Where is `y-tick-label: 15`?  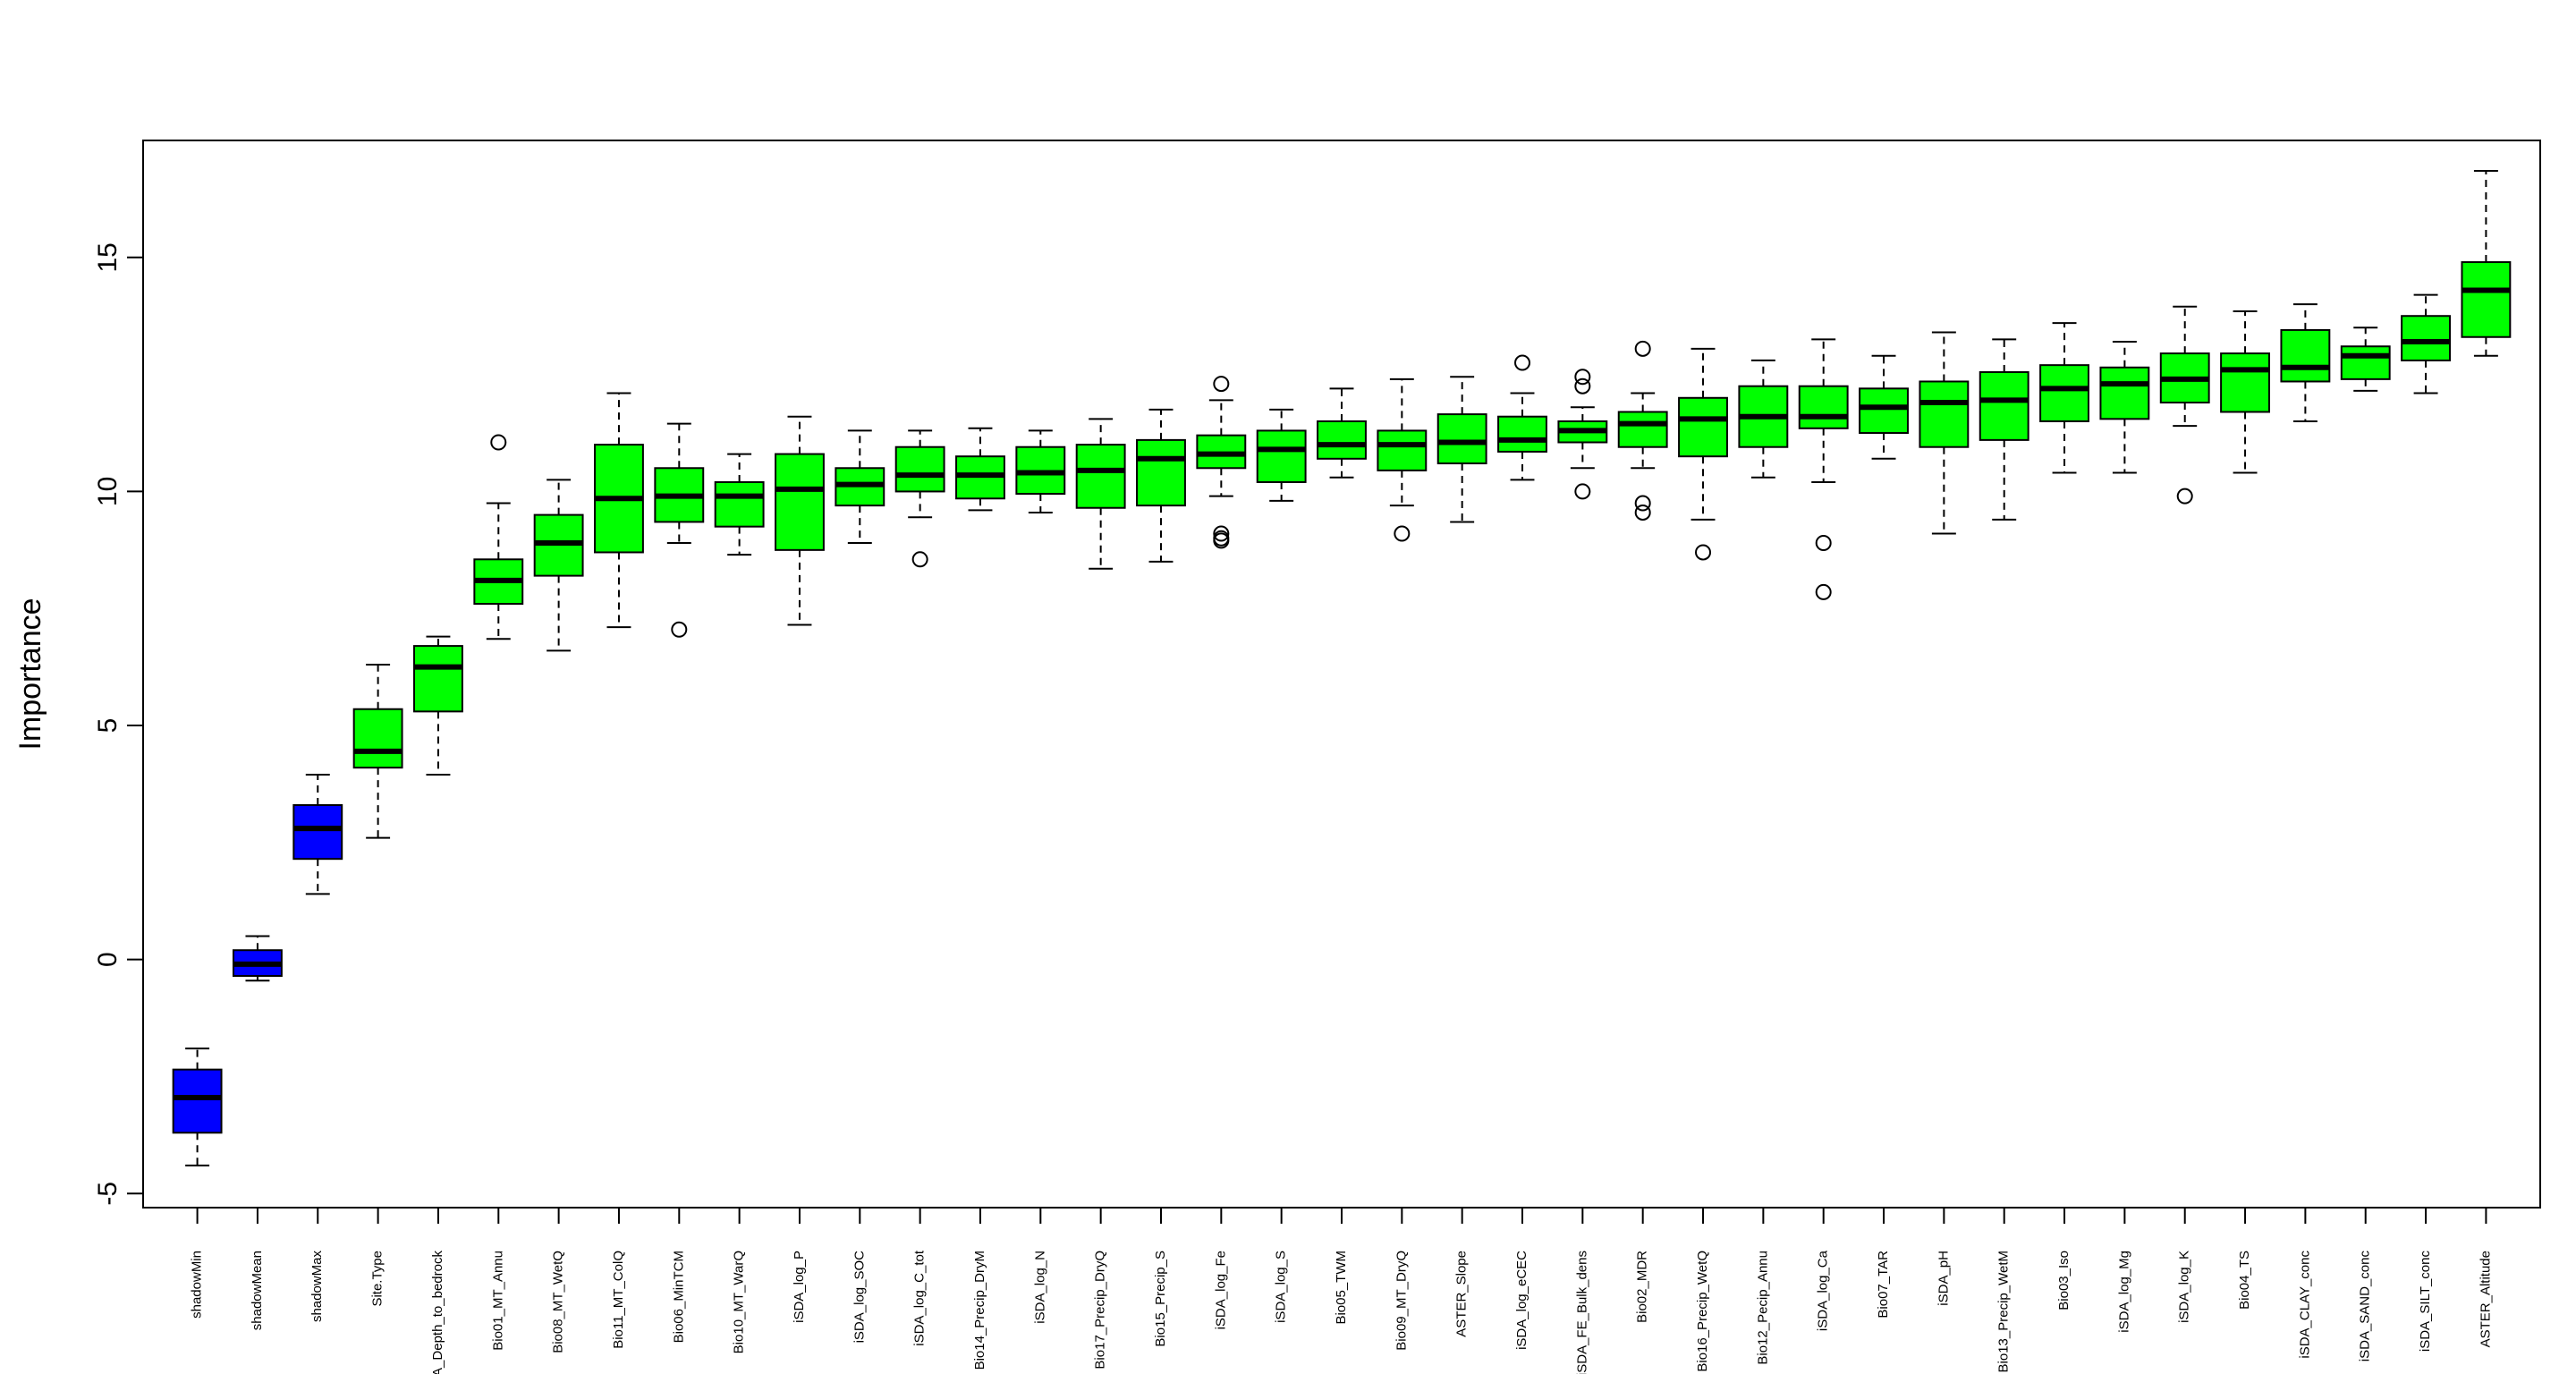 y-tick-label: 15 is located at coordinates (108, 257).